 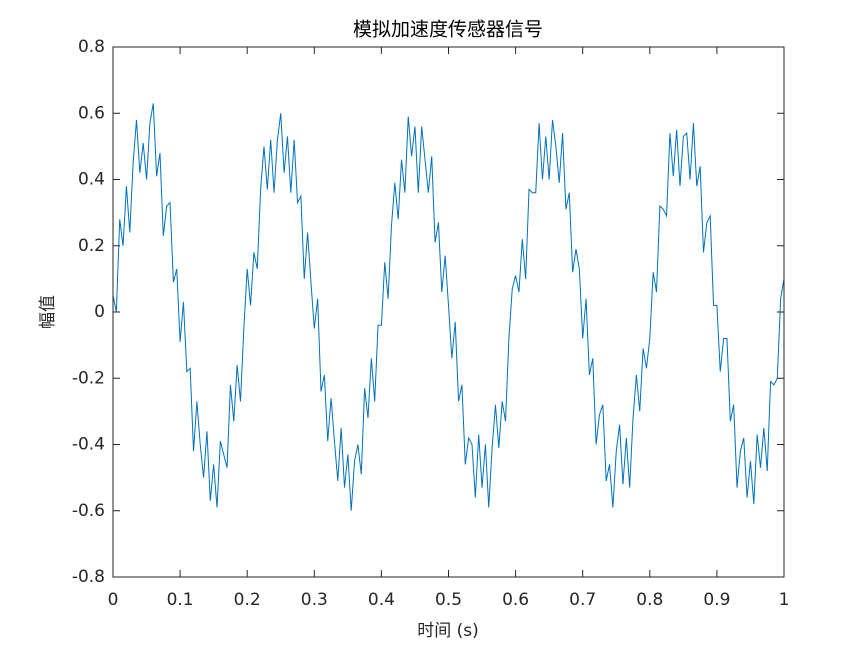 I want to click on x-tick-label: 0.3, so click(x=314, y=600).